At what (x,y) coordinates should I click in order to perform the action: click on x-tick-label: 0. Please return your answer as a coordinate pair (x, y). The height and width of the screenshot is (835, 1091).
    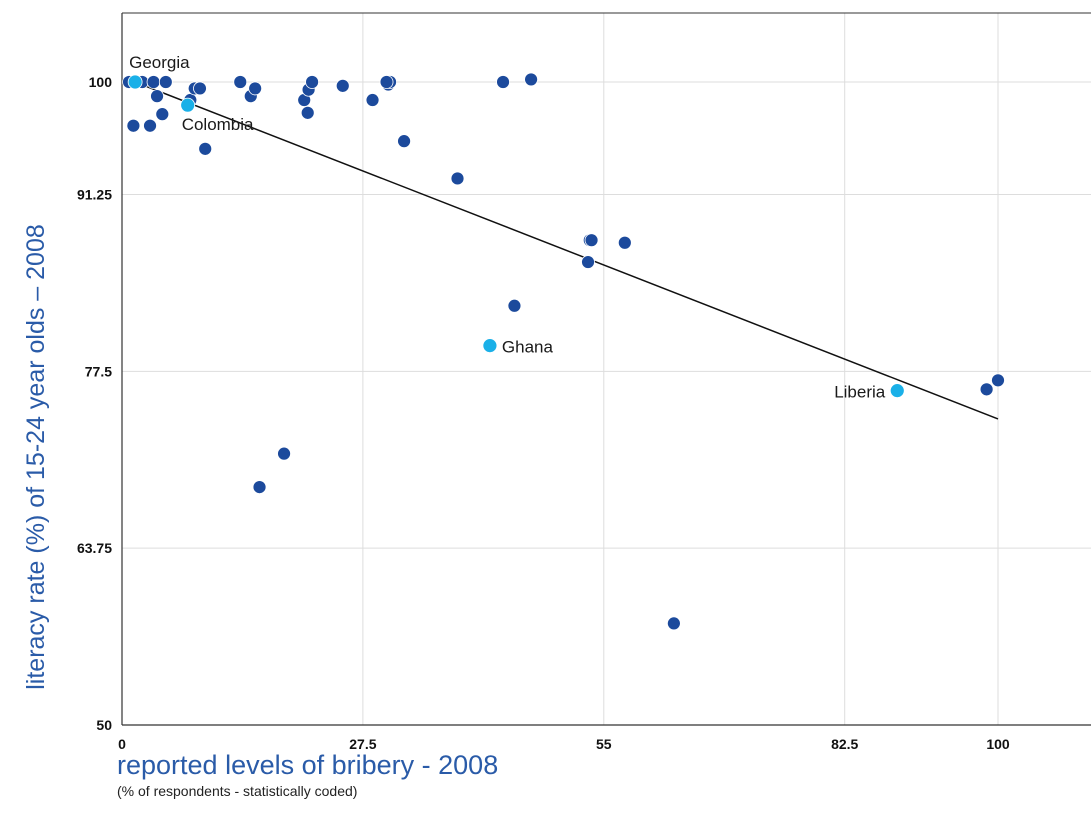
    Looking at the image, I should click on (122, 744).